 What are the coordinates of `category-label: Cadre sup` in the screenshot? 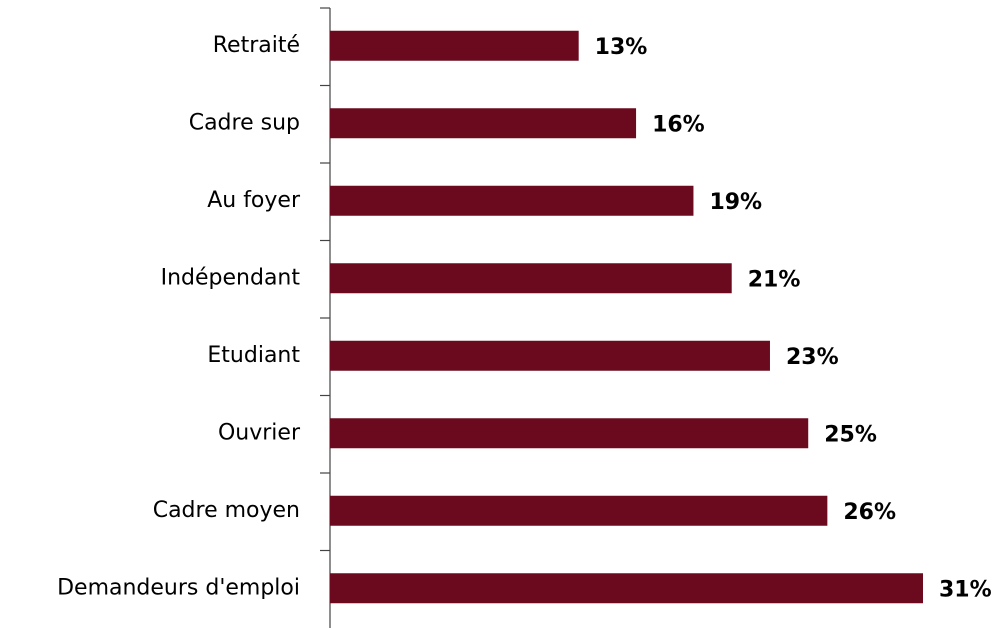 It's located at (244, 122).